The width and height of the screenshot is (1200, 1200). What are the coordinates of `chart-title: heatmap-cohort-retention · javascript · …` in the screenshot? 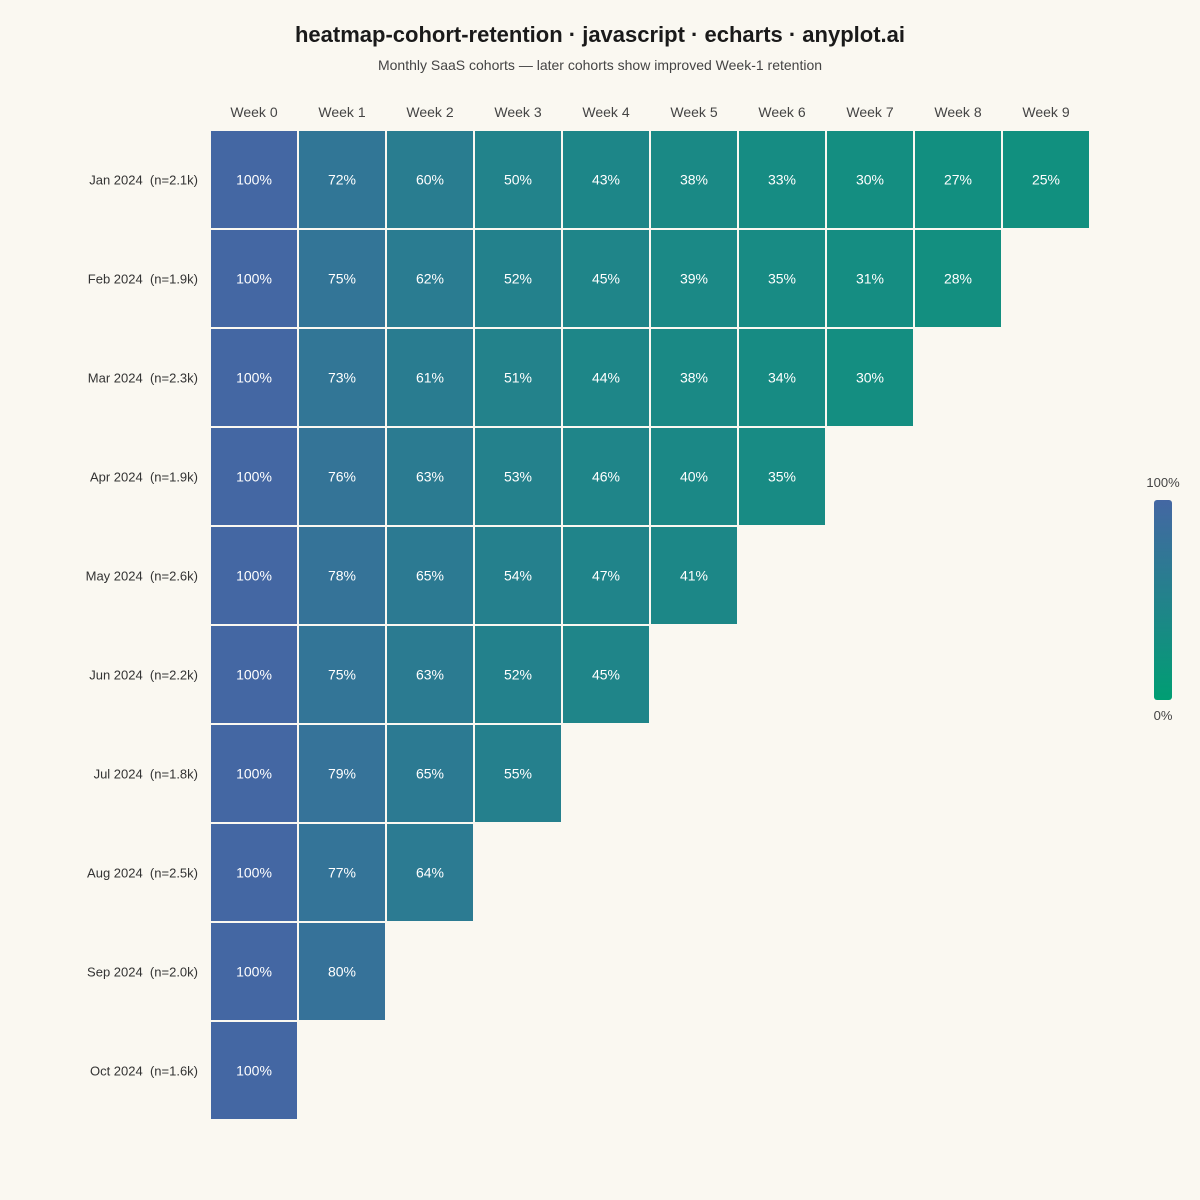 It's located at (599, 34).